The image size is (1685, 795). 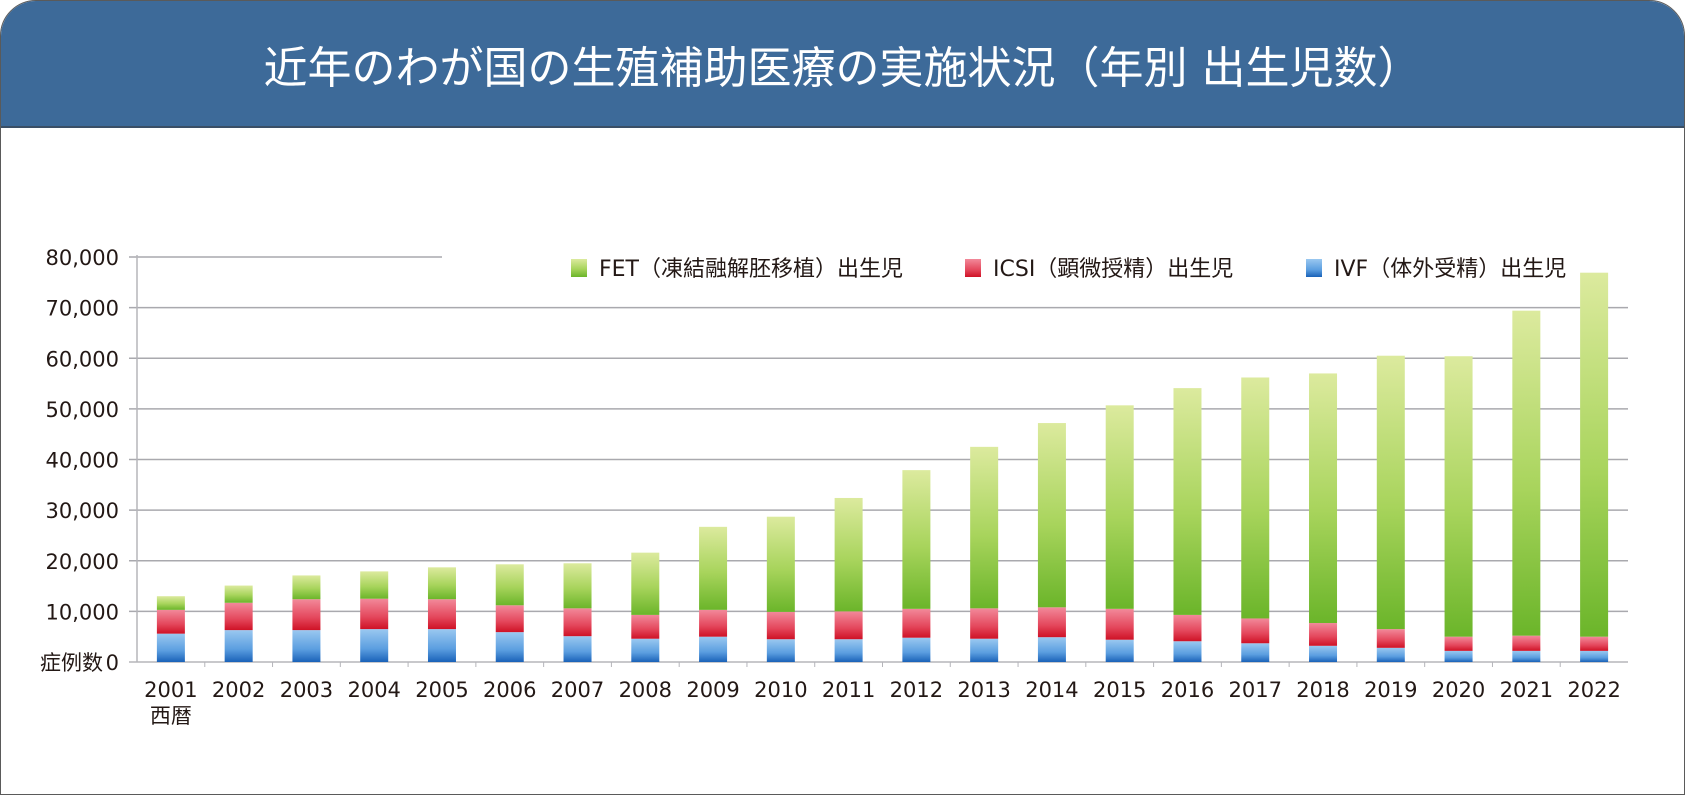 I want to click on bar-stack-2005, so click(x=441, y=614).